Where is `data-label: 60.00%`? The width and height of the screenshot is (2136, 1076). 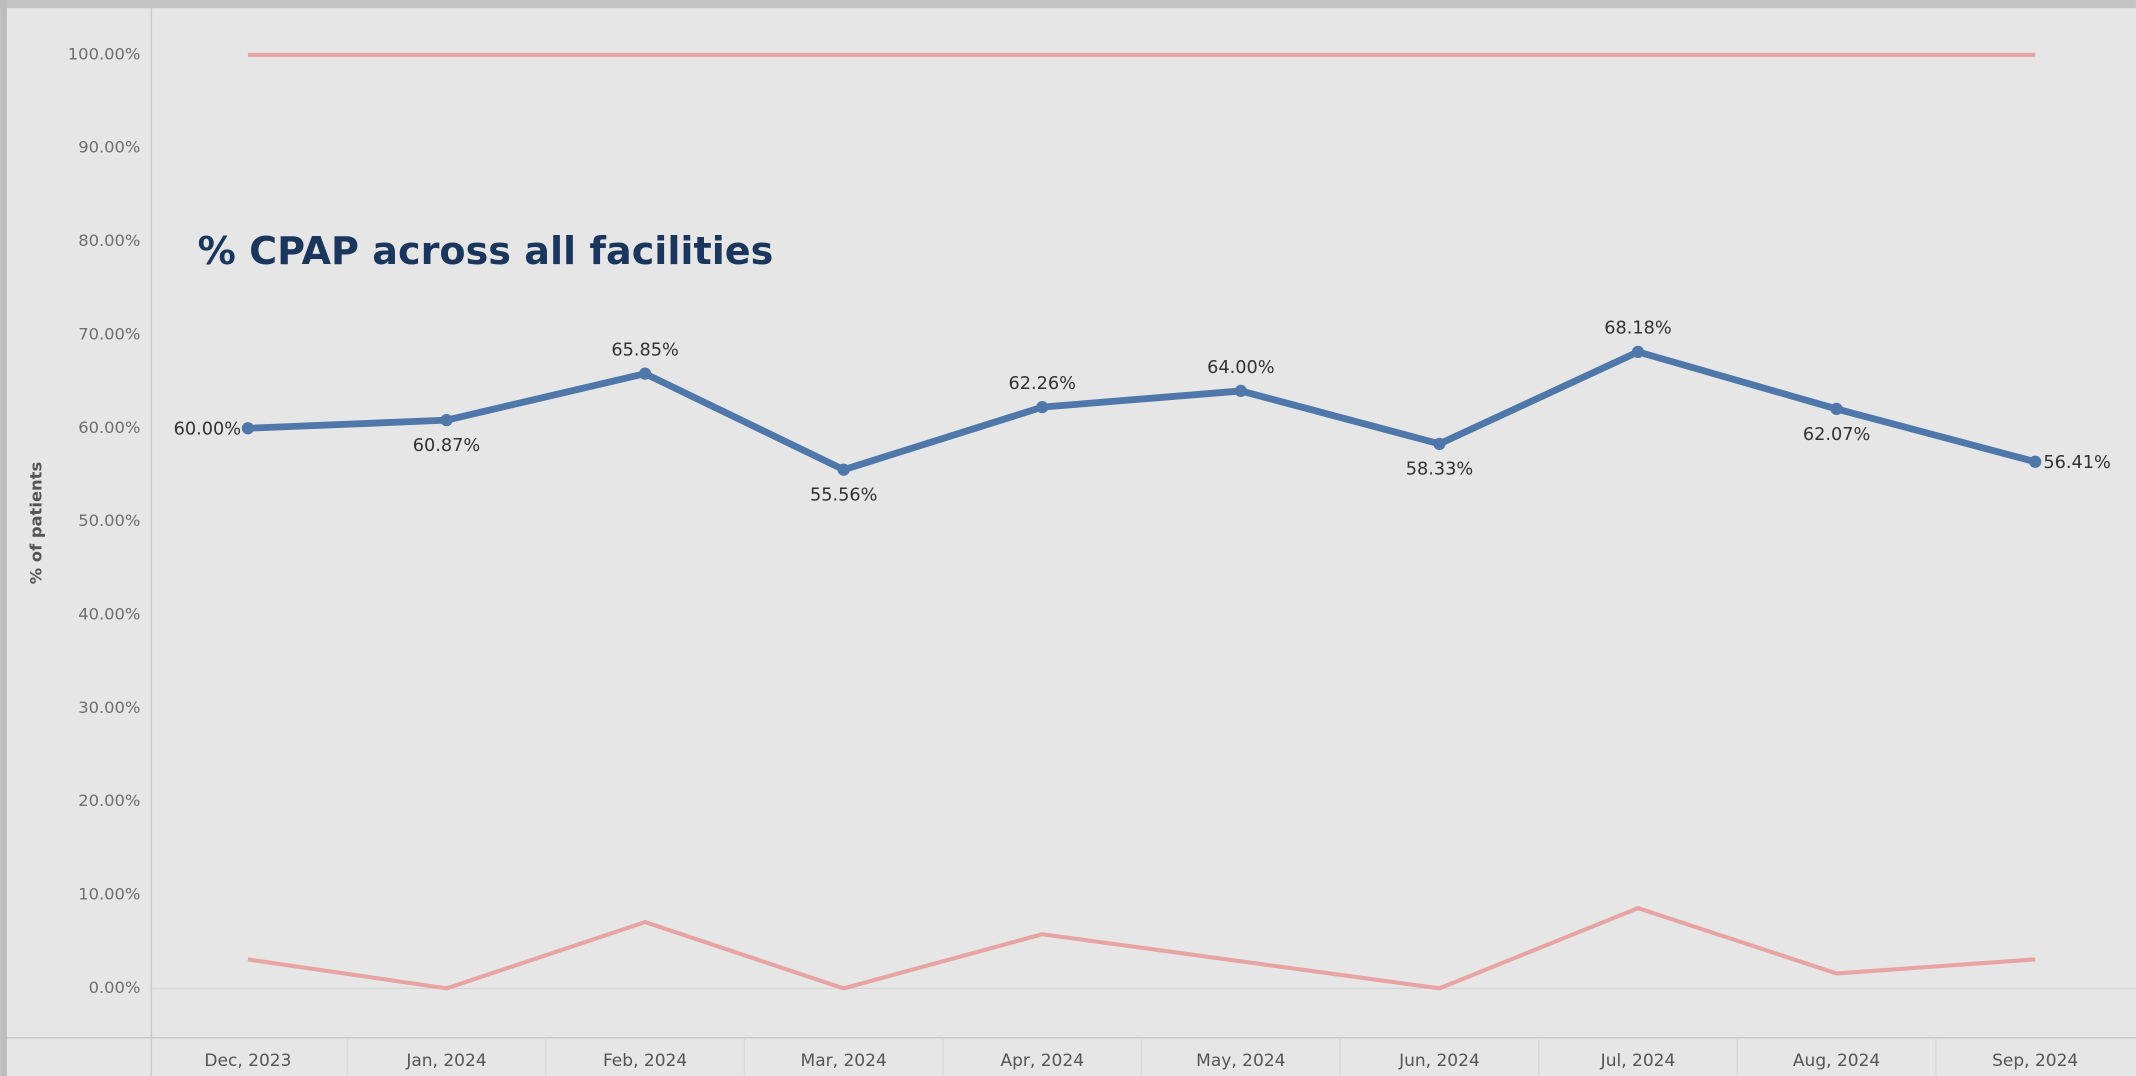
data-label: 60.00% is located at coordinates (207, 430).